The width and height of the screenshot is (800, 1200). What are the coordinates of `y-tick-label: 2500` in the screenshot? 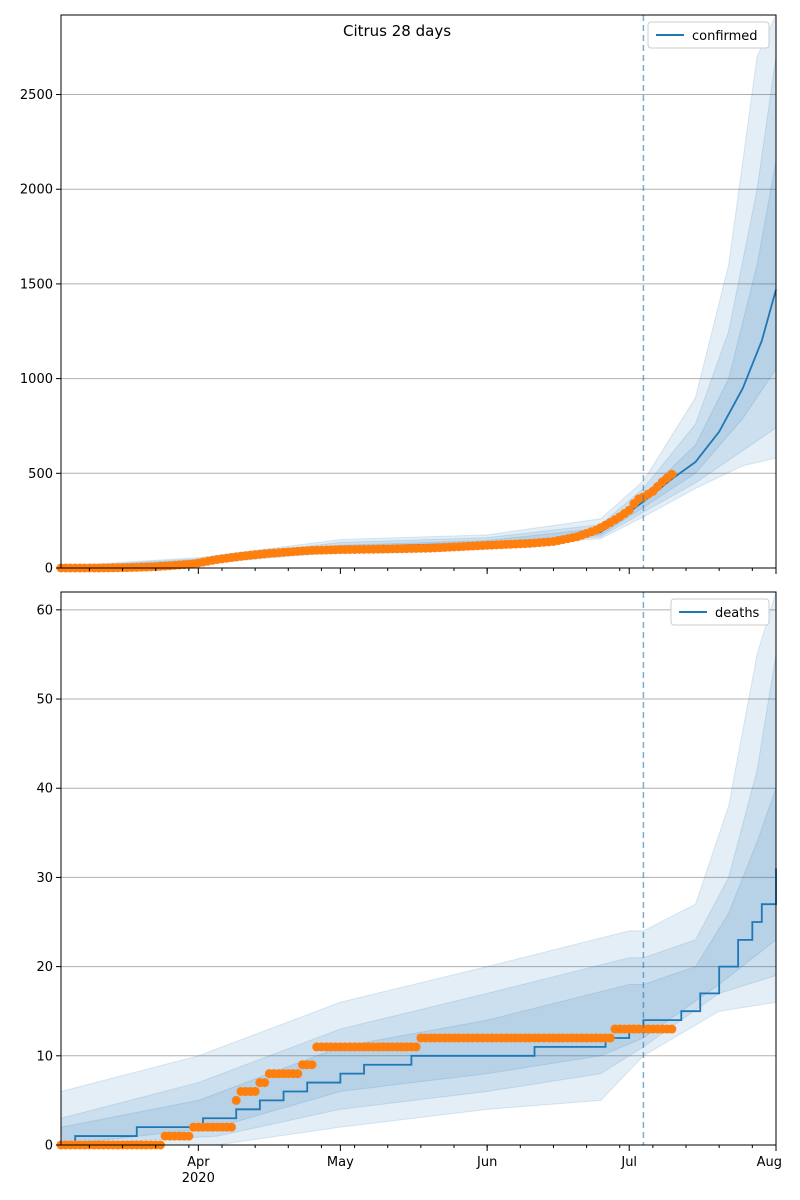 It's located at (36, 95).